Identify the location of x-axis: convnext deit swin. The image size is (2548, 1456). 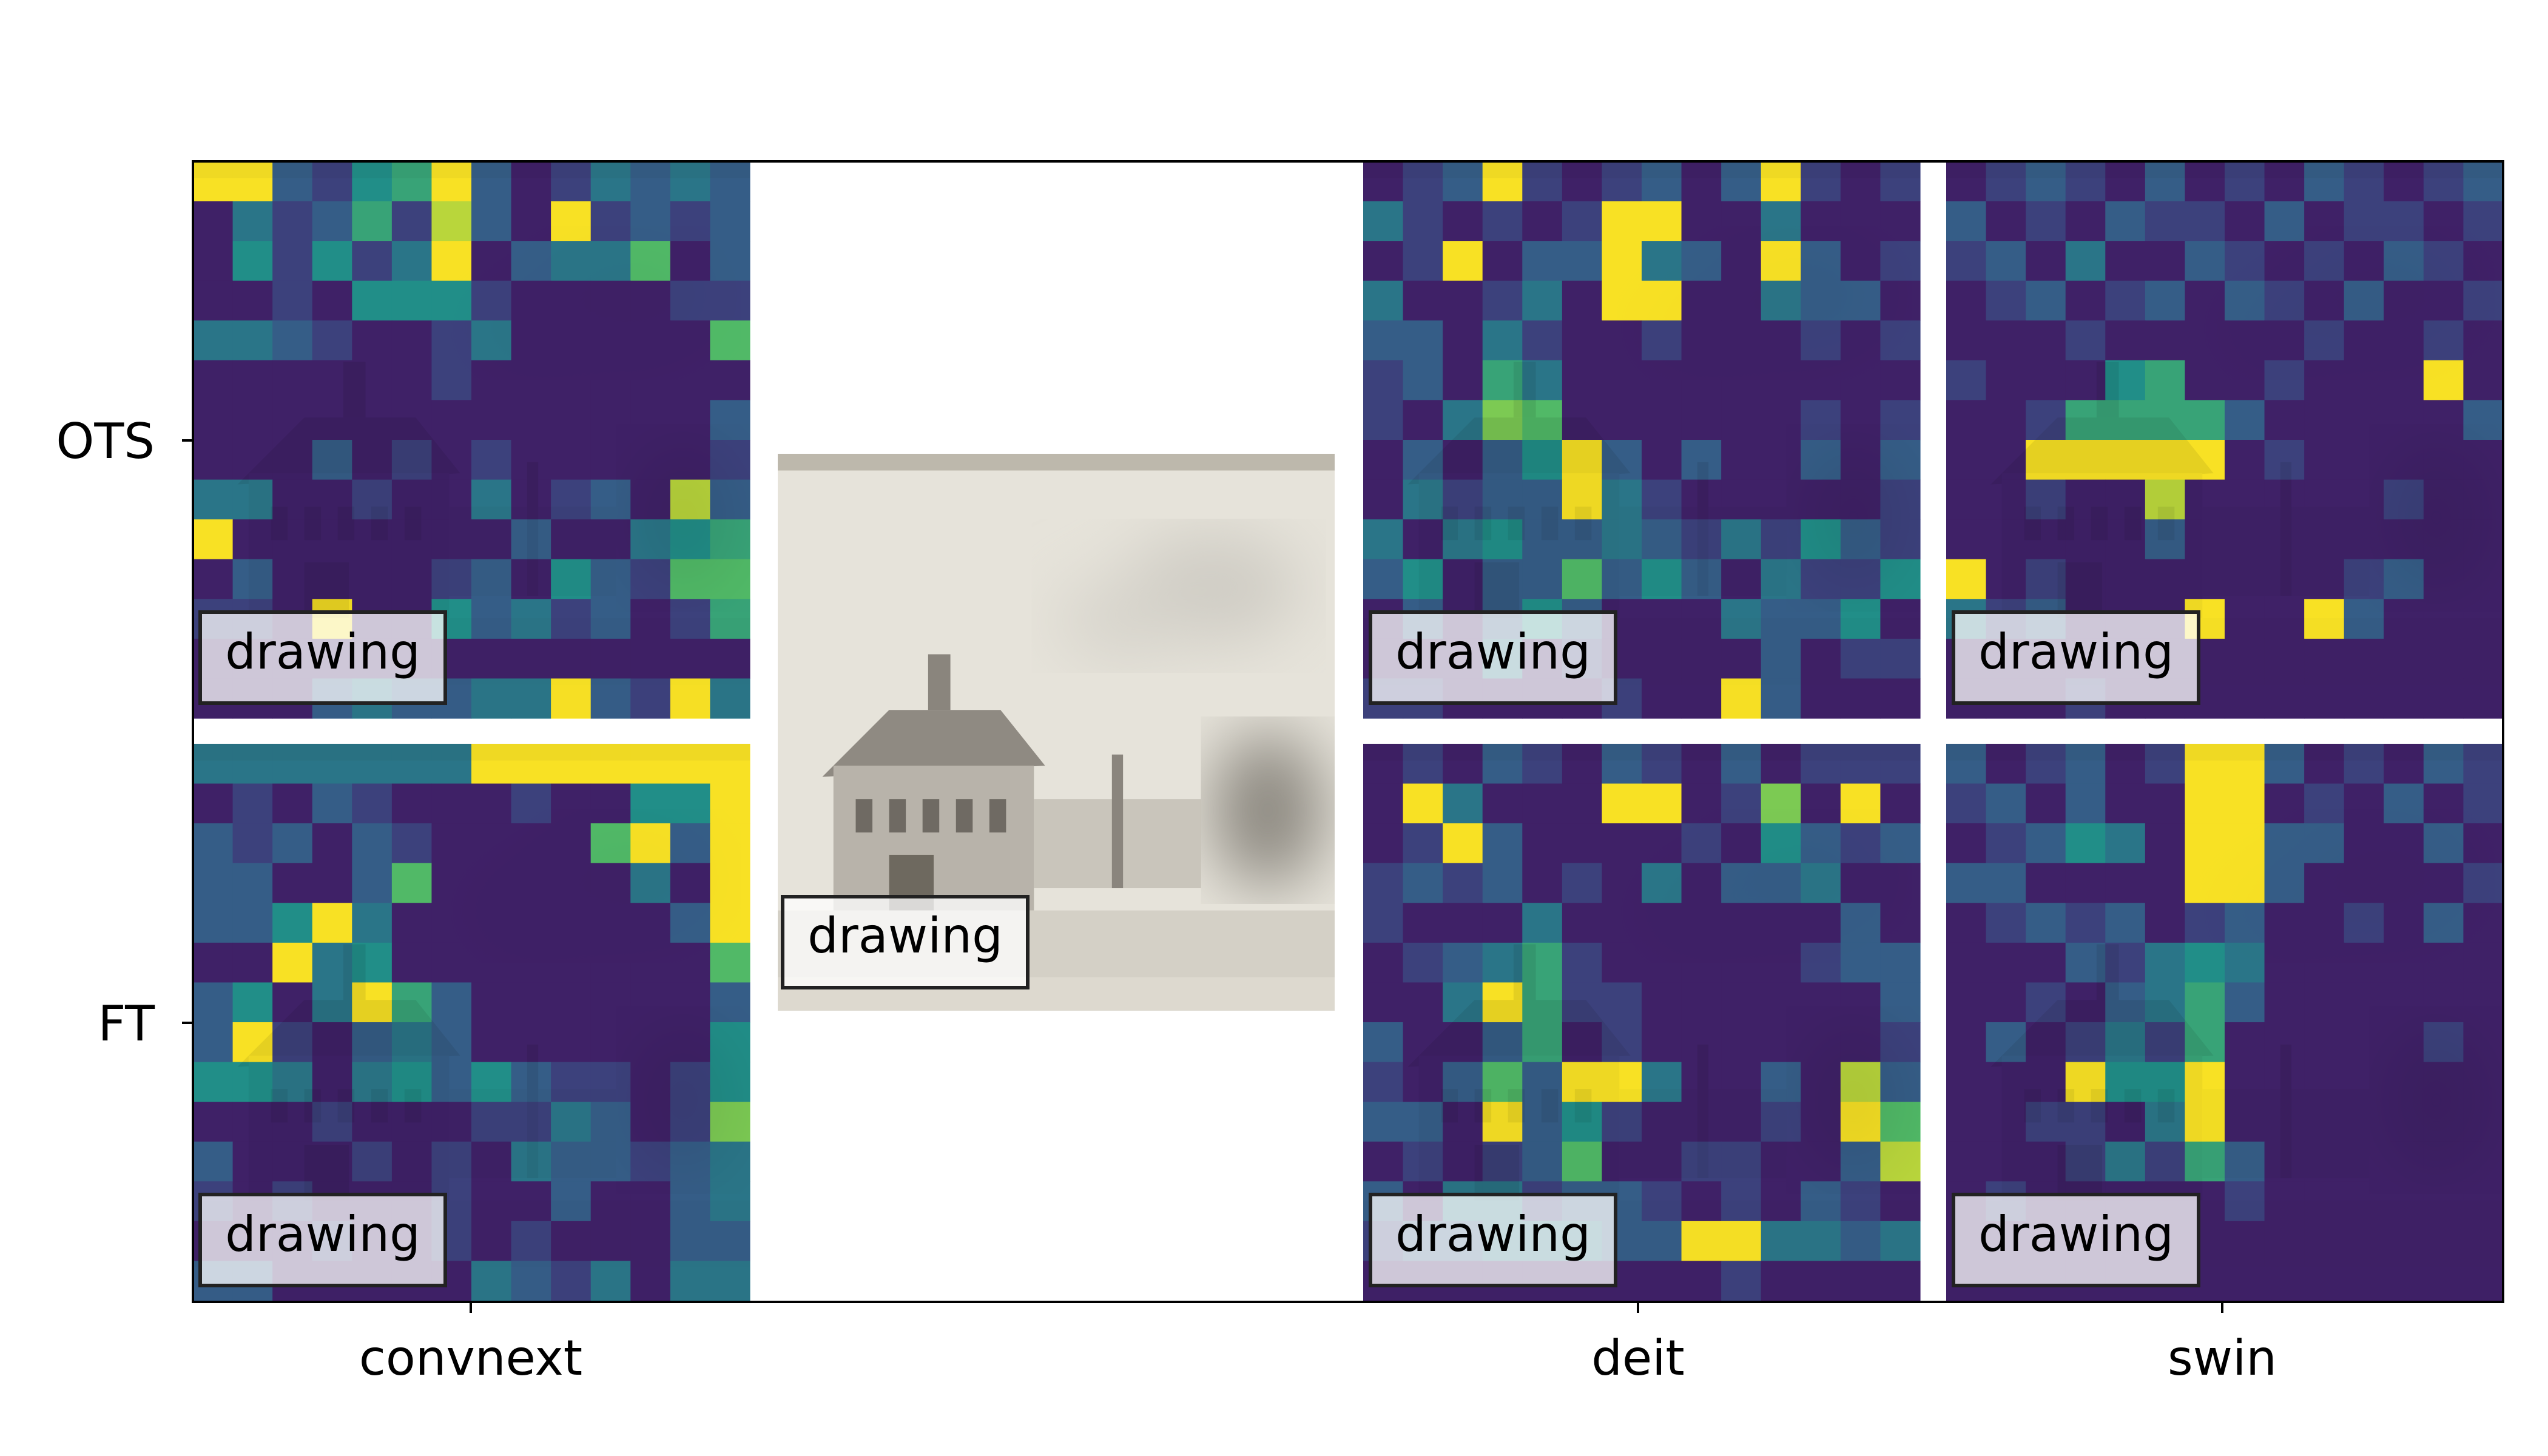
(1318, 1344).